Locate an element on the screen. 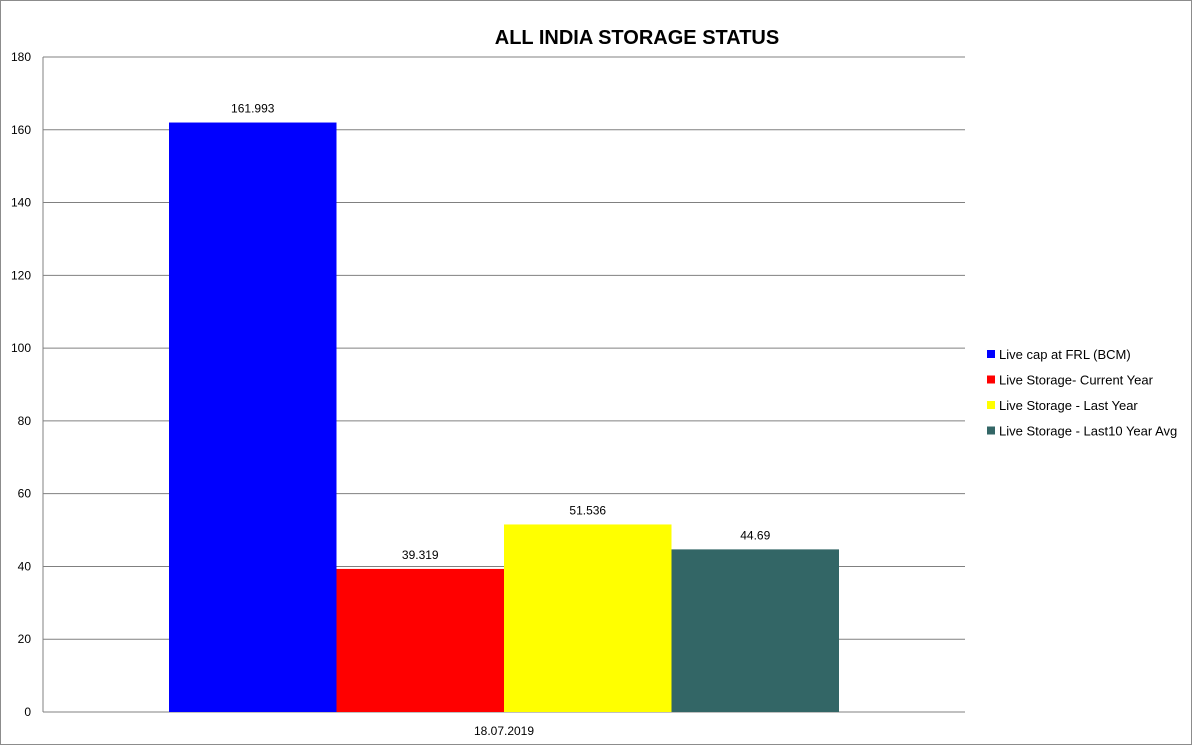 This screenshot has height=746, width=1192. y-tick-label: 60 is located at coordinates (25, 494).